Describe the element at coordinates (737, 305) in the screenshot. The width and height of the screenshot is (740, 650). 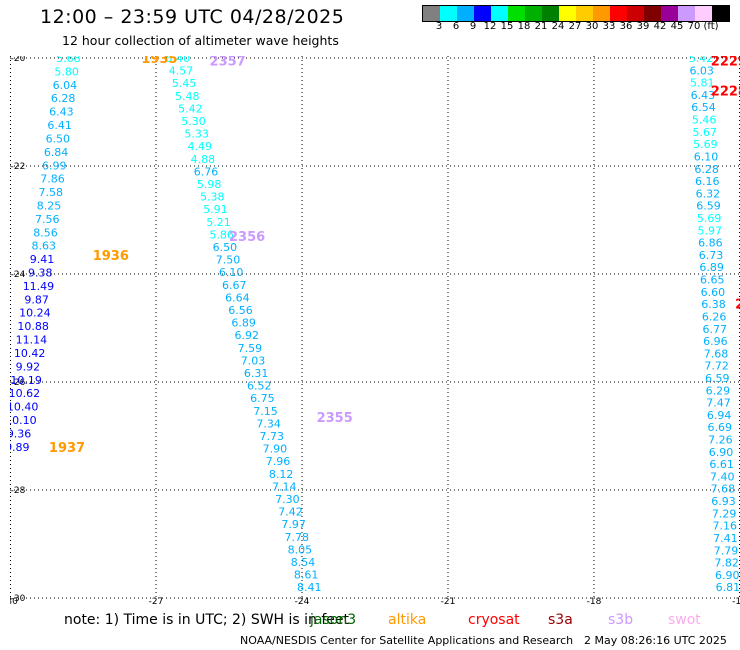
I see `pass-time-label: 22` at that location.